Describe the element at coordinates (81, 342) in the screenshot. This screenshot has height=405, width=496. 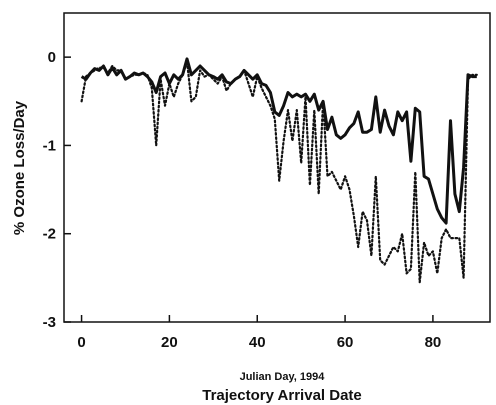
I see `x-tick-label: 0` at that location.